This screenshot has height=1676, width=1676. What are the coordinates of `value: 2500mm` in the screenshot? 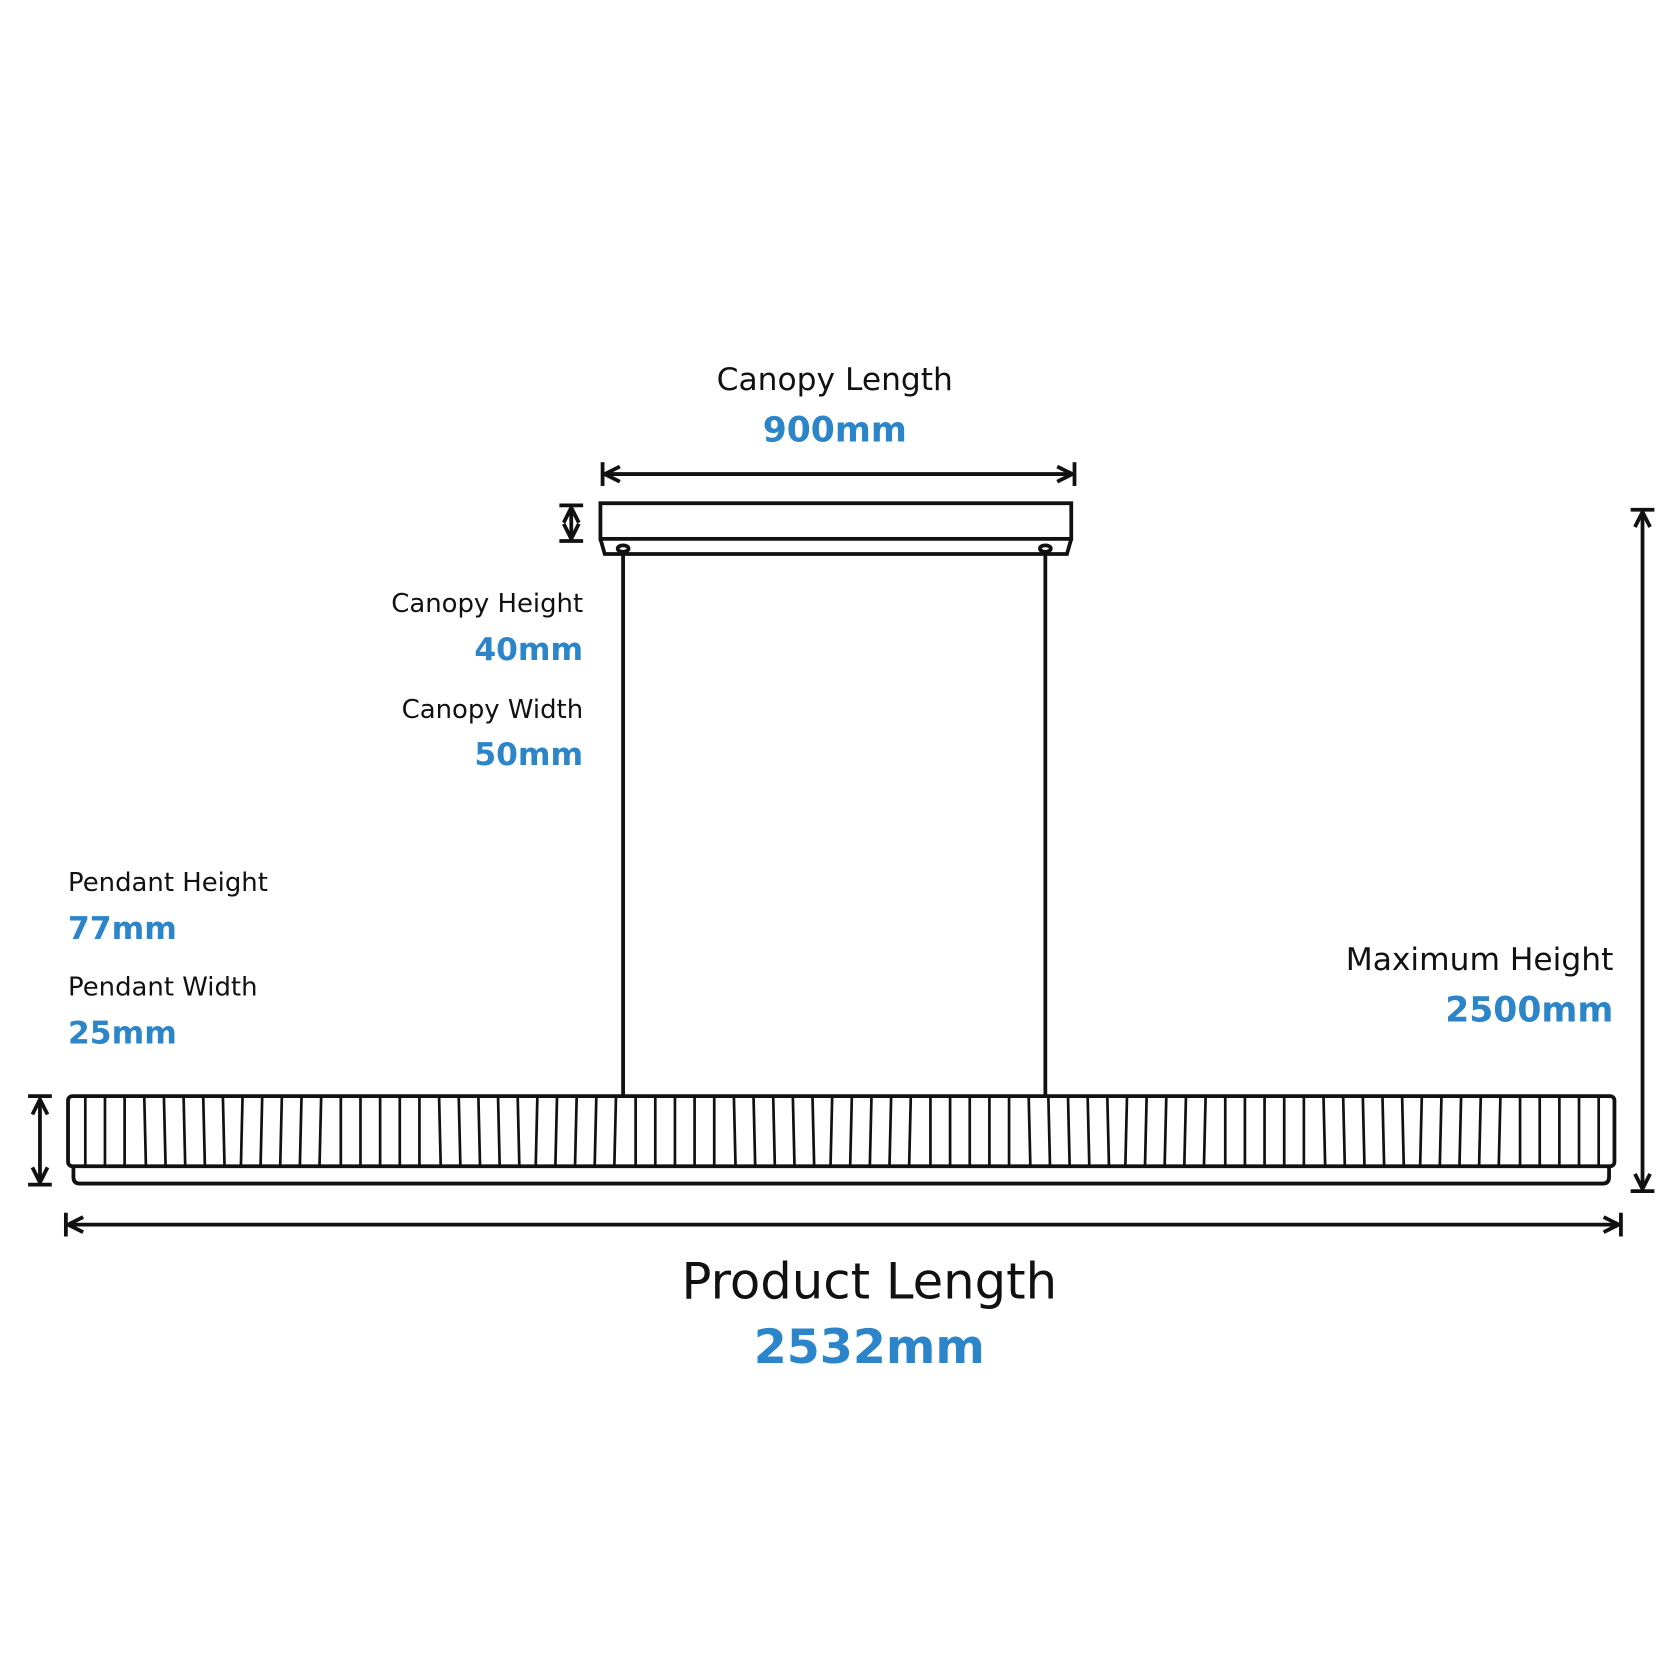 It's located at (1529, 1010).